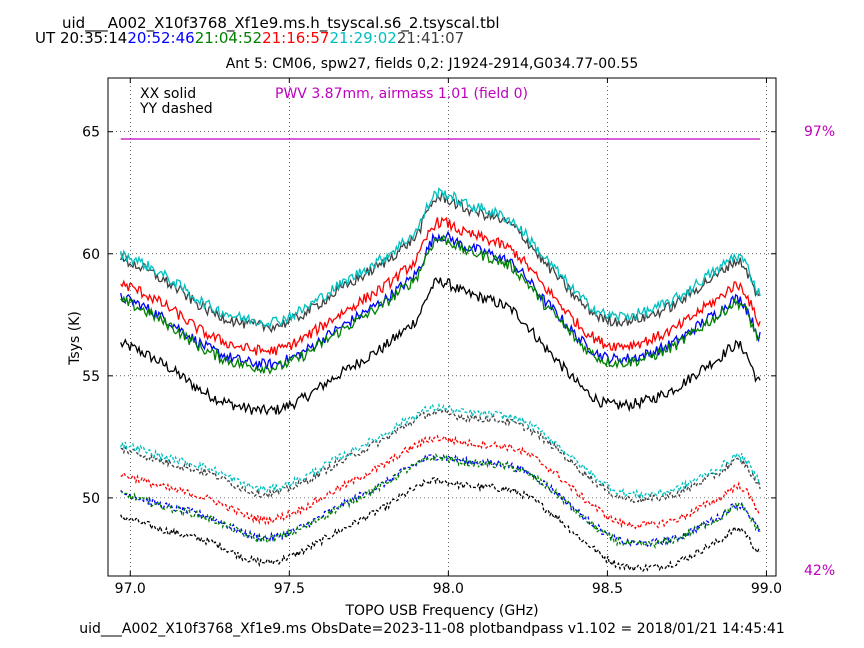 The width and height of the screenshot is (864, 648). Describe the element at coordinates (161, 38) in the screenshot. I see `ut-time-1: 20:52:46` at that location.